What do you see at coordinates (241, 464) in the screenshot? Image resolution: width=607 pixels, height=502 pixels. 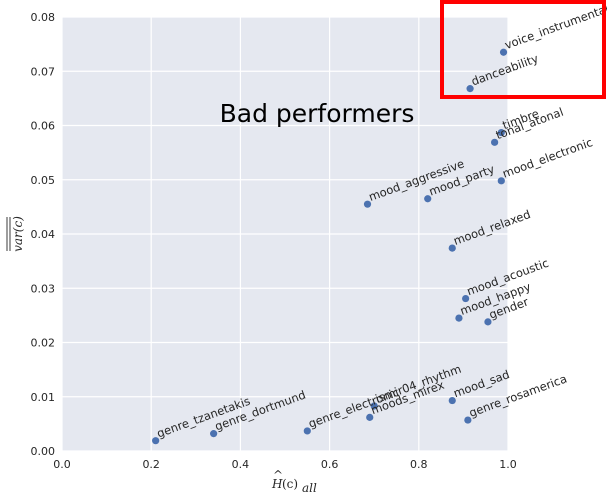 I see `x-tick-label: 0.4` at bounding box center [241, 464].